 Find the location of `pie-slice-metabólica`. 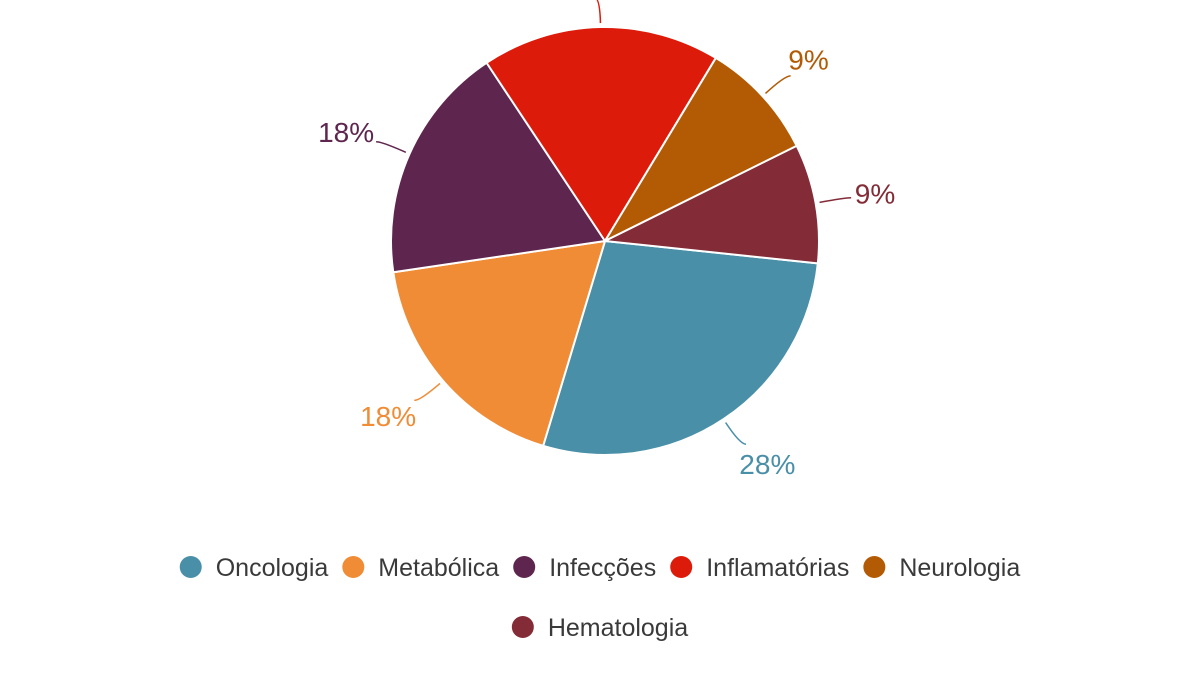

pie-slice-metabólica is located at coordinates (499, 343).